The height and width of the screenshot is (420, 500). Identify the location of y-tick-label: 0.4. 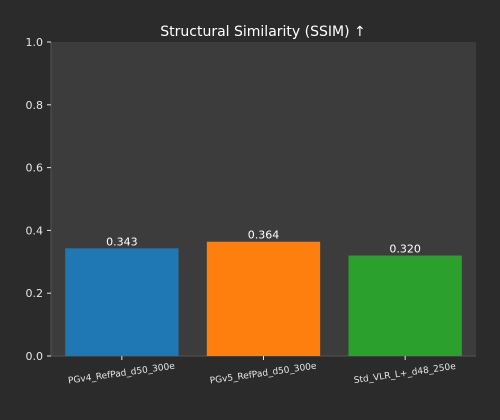
(35, 230).